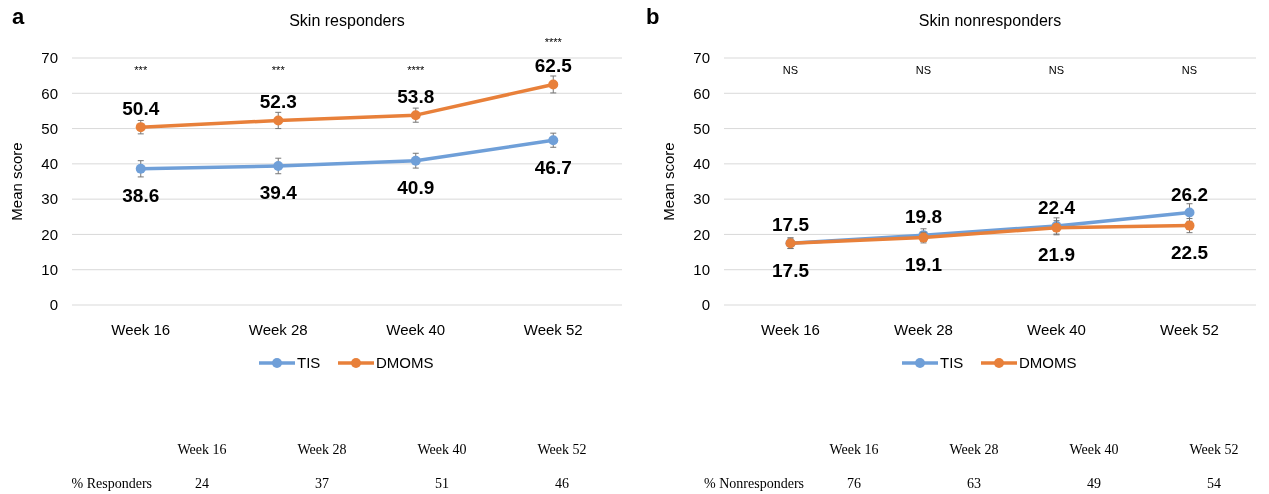  Describe the element at coordinates (141, 196) in the screenshot. I see `data-label: 38.6` at that location.